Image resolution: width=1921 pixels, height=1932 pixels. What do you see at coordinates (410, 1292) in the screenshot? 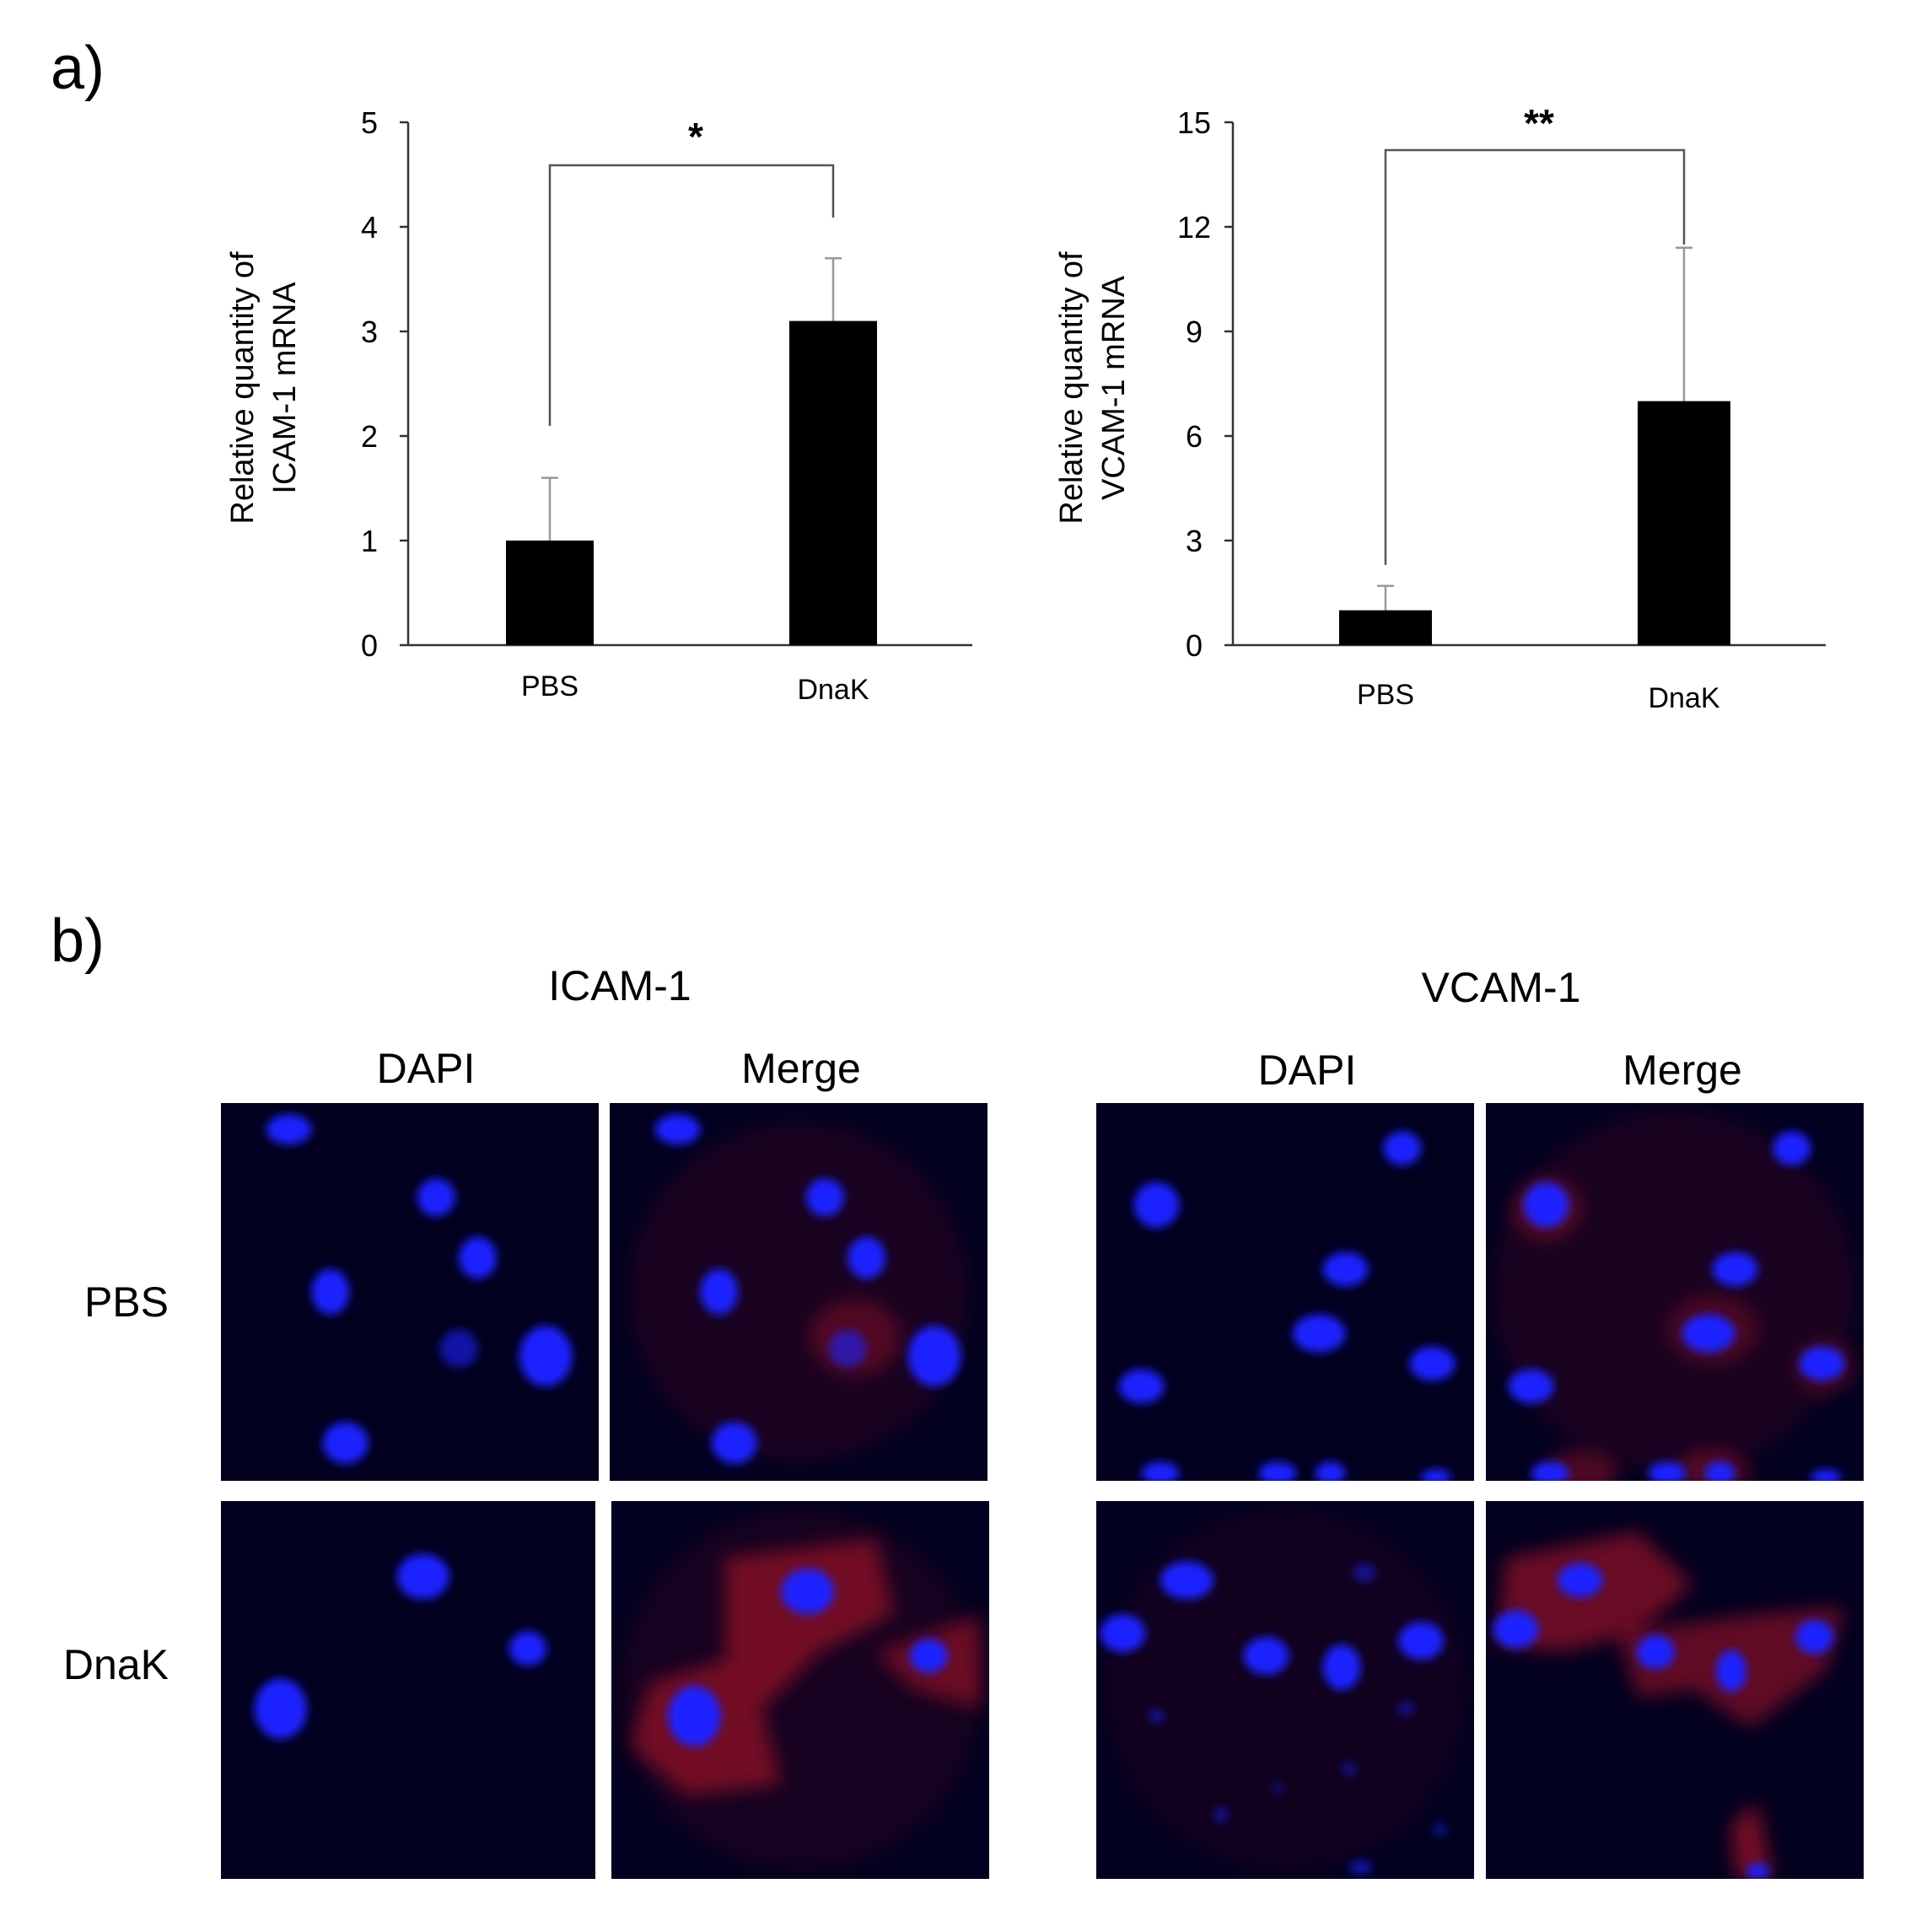
I see `micrograph-icam-pbs-dapi` at bounding box center [410, 1292].